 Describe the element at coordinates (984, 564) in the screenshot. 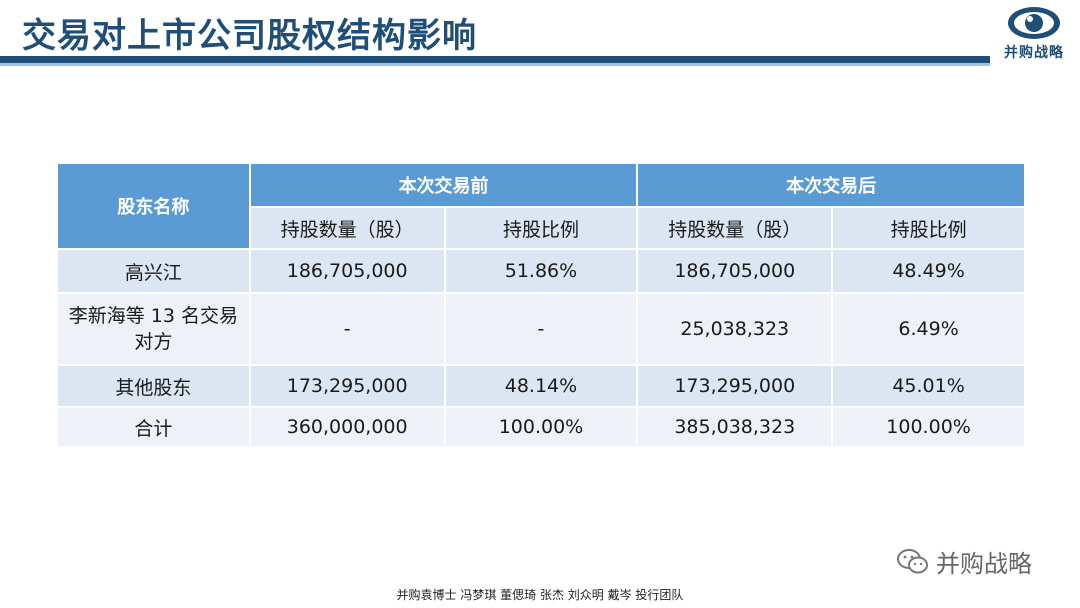

I see `watermark-text: 并购战略` at that location.